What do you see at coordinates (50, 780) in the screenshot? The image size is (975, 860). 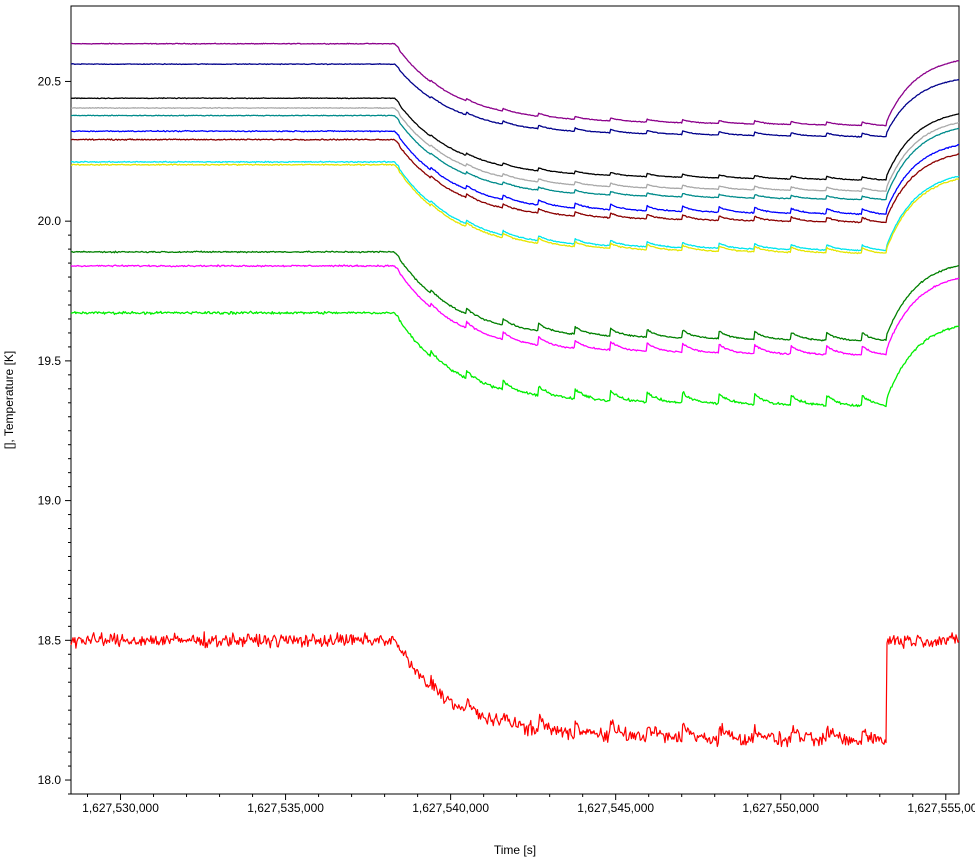 I see `y-tick-label: 18.0` at bounding box center [50, 780].